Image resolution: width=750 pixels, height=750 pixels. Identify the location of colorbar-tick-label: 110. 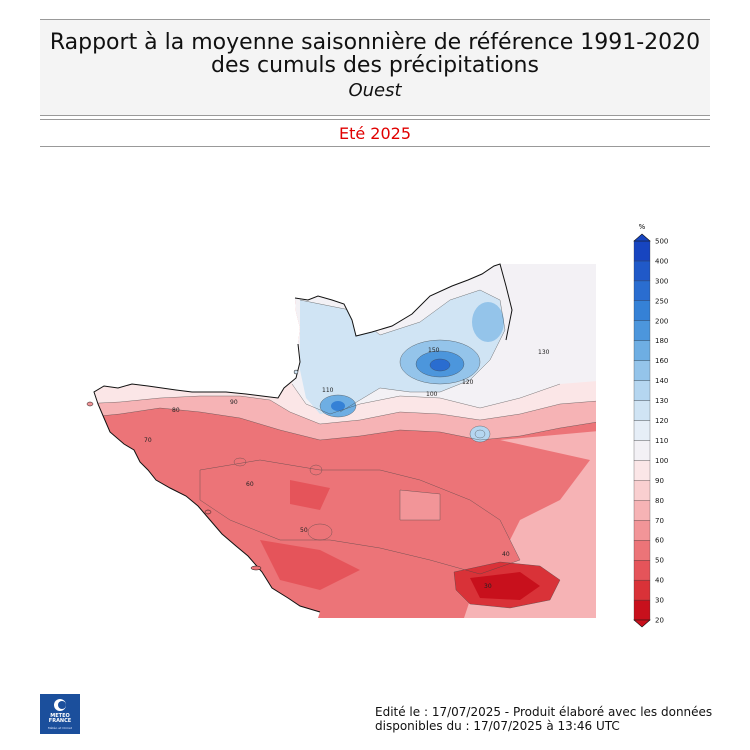
(661, 441).